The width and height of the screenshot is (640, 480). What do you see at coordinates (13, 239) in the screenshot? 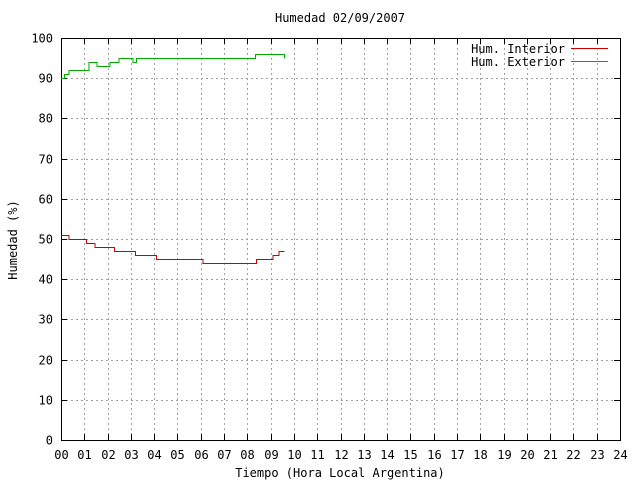
I see `y-axis-label: Humedad (%)` at bounding box center [13, 239].